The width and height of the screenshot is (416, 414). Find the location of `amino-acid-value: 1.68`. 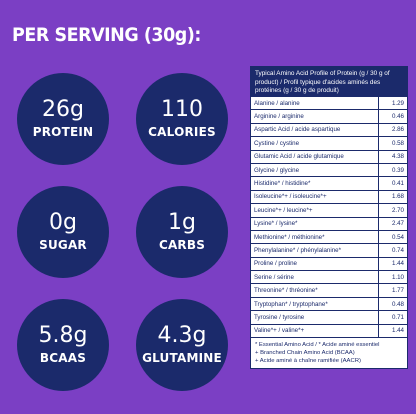

amino-acid-value: 1.68 is located at coordinates (392, 197).